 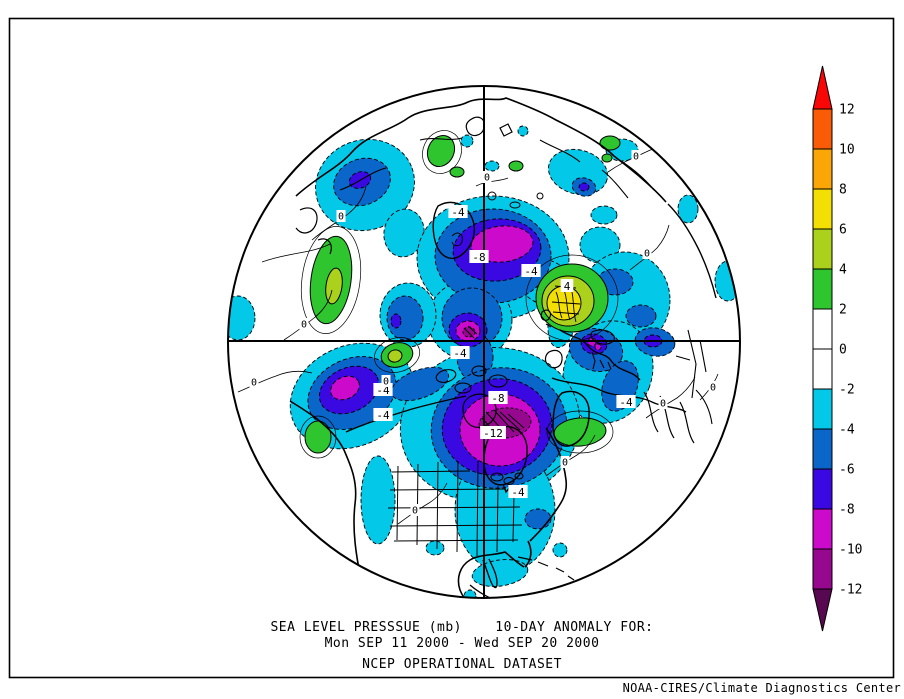 I want to click on anomaly-regions-magenta-shape, so click(x=345, y=388).